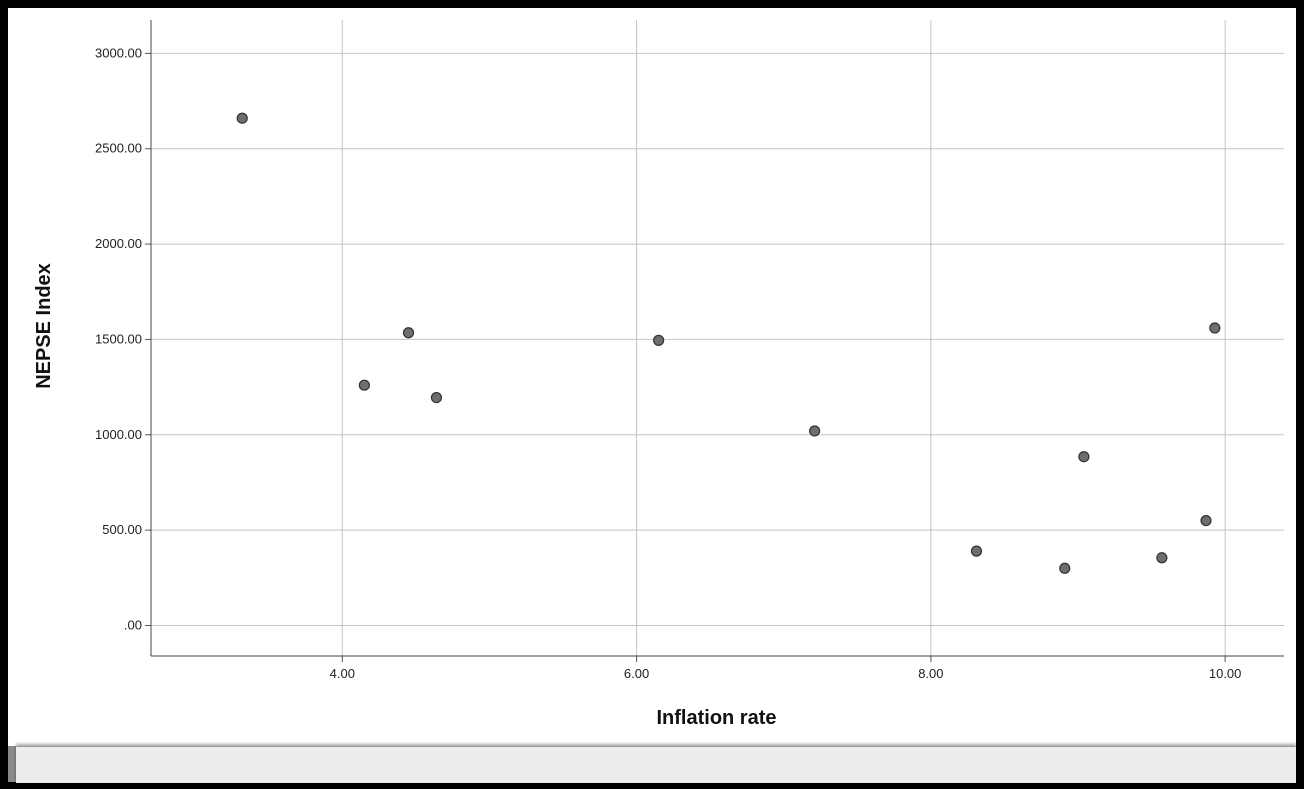 This screenshot has width=1304, height=789. I want to click on y-tick-label: 3000.00, so click(118, 52).